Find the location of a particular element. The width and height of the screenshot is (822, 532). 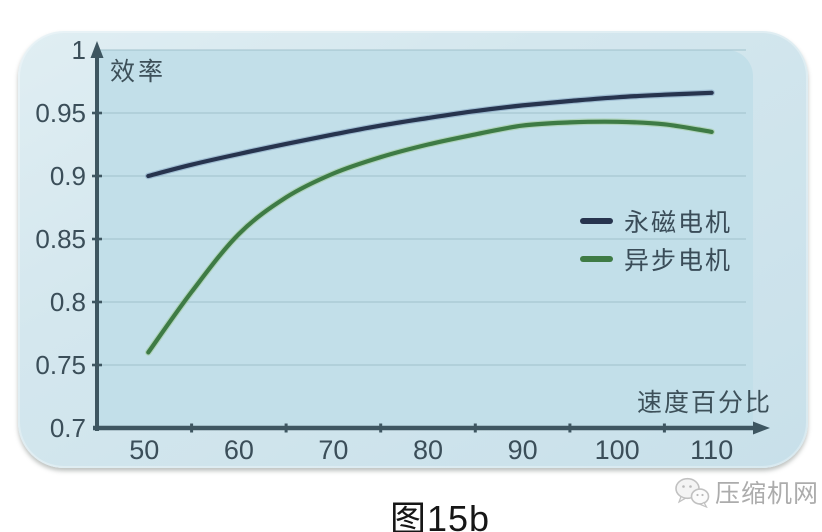

y-tick-label-0.9: 0.9 is located at coordinates (68, 176).